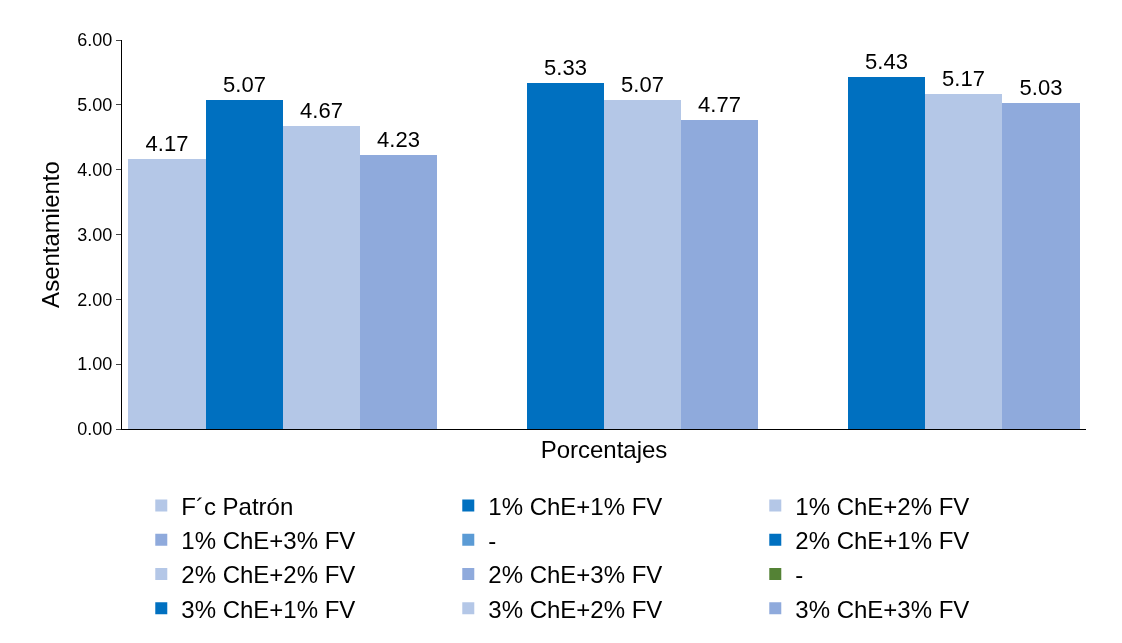  What do you see at coordinates (95, 105) in the screenshot?
I see `y-tick-label: 5.00` at bounding box center [95, 105].